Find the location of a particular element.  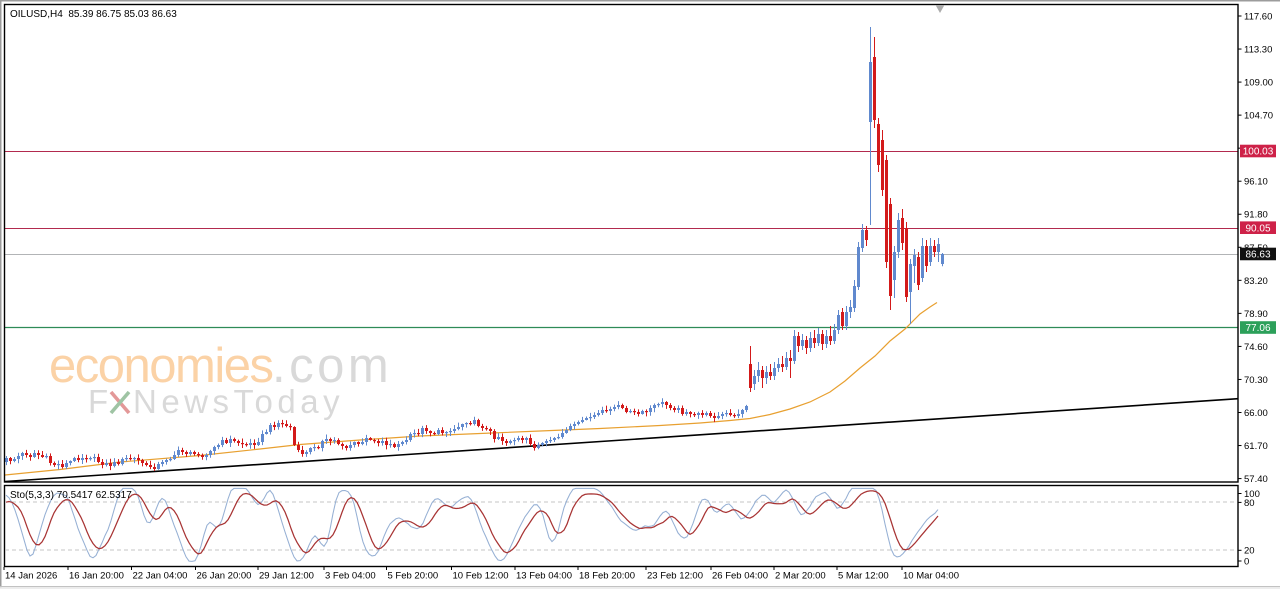

svg-text: 100.03 is located at coordinates (1258, 152).